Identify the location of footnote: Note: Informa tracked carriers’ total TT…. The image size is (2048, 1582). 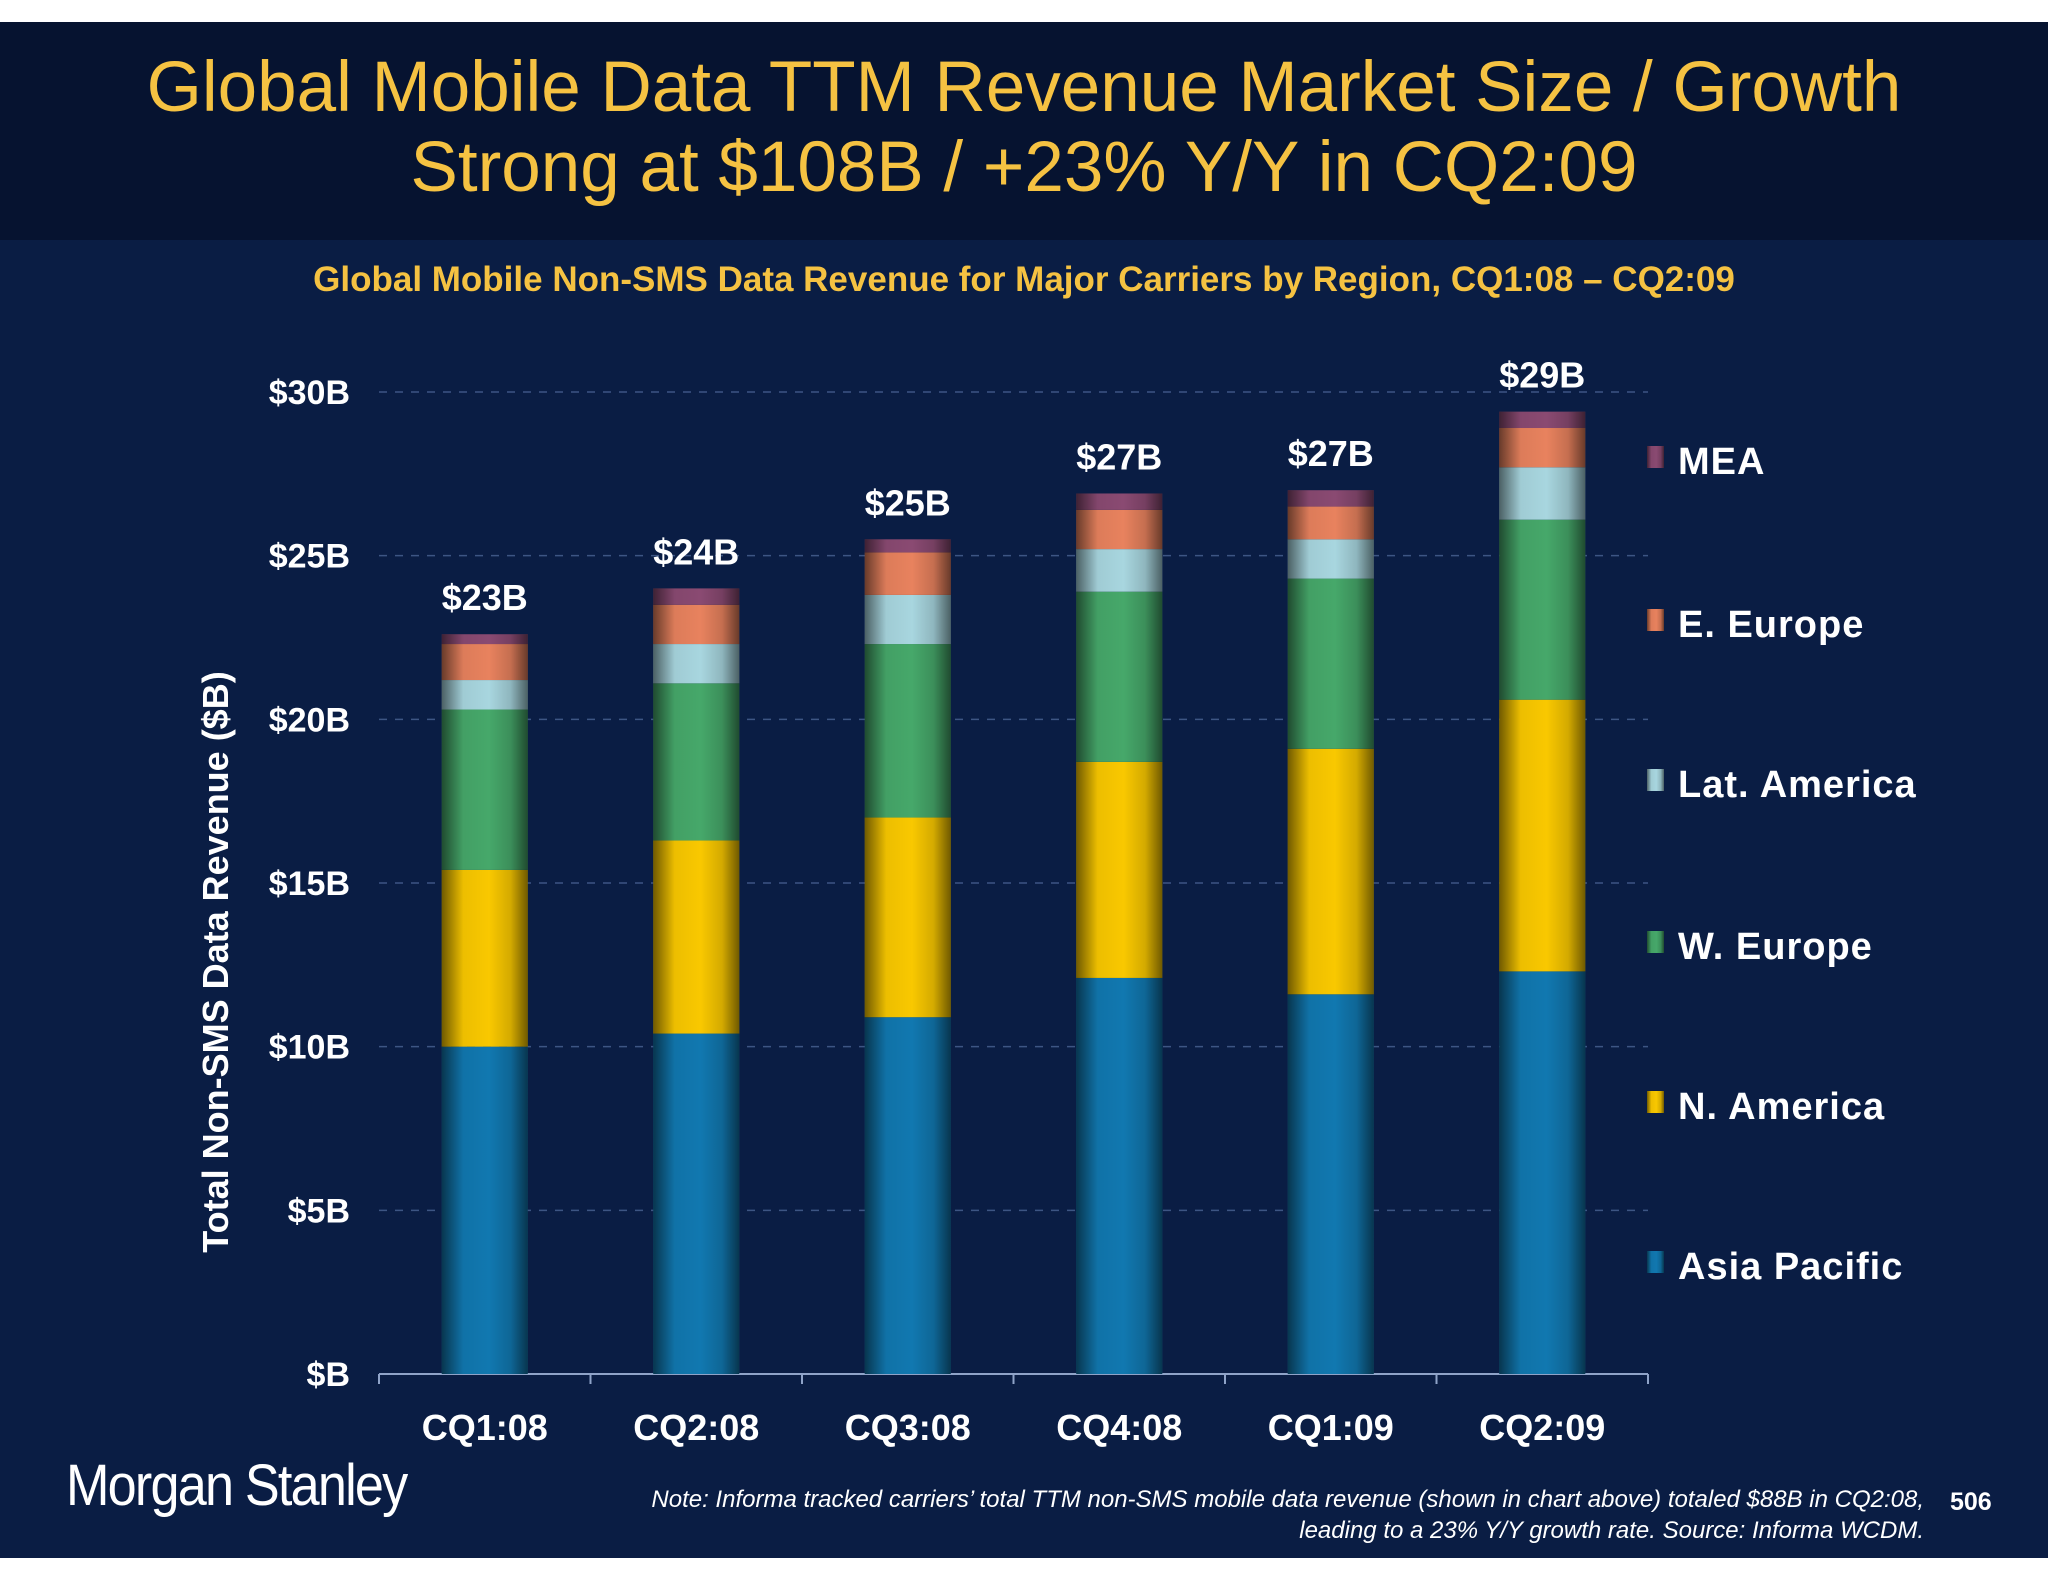
(1287, 1515).